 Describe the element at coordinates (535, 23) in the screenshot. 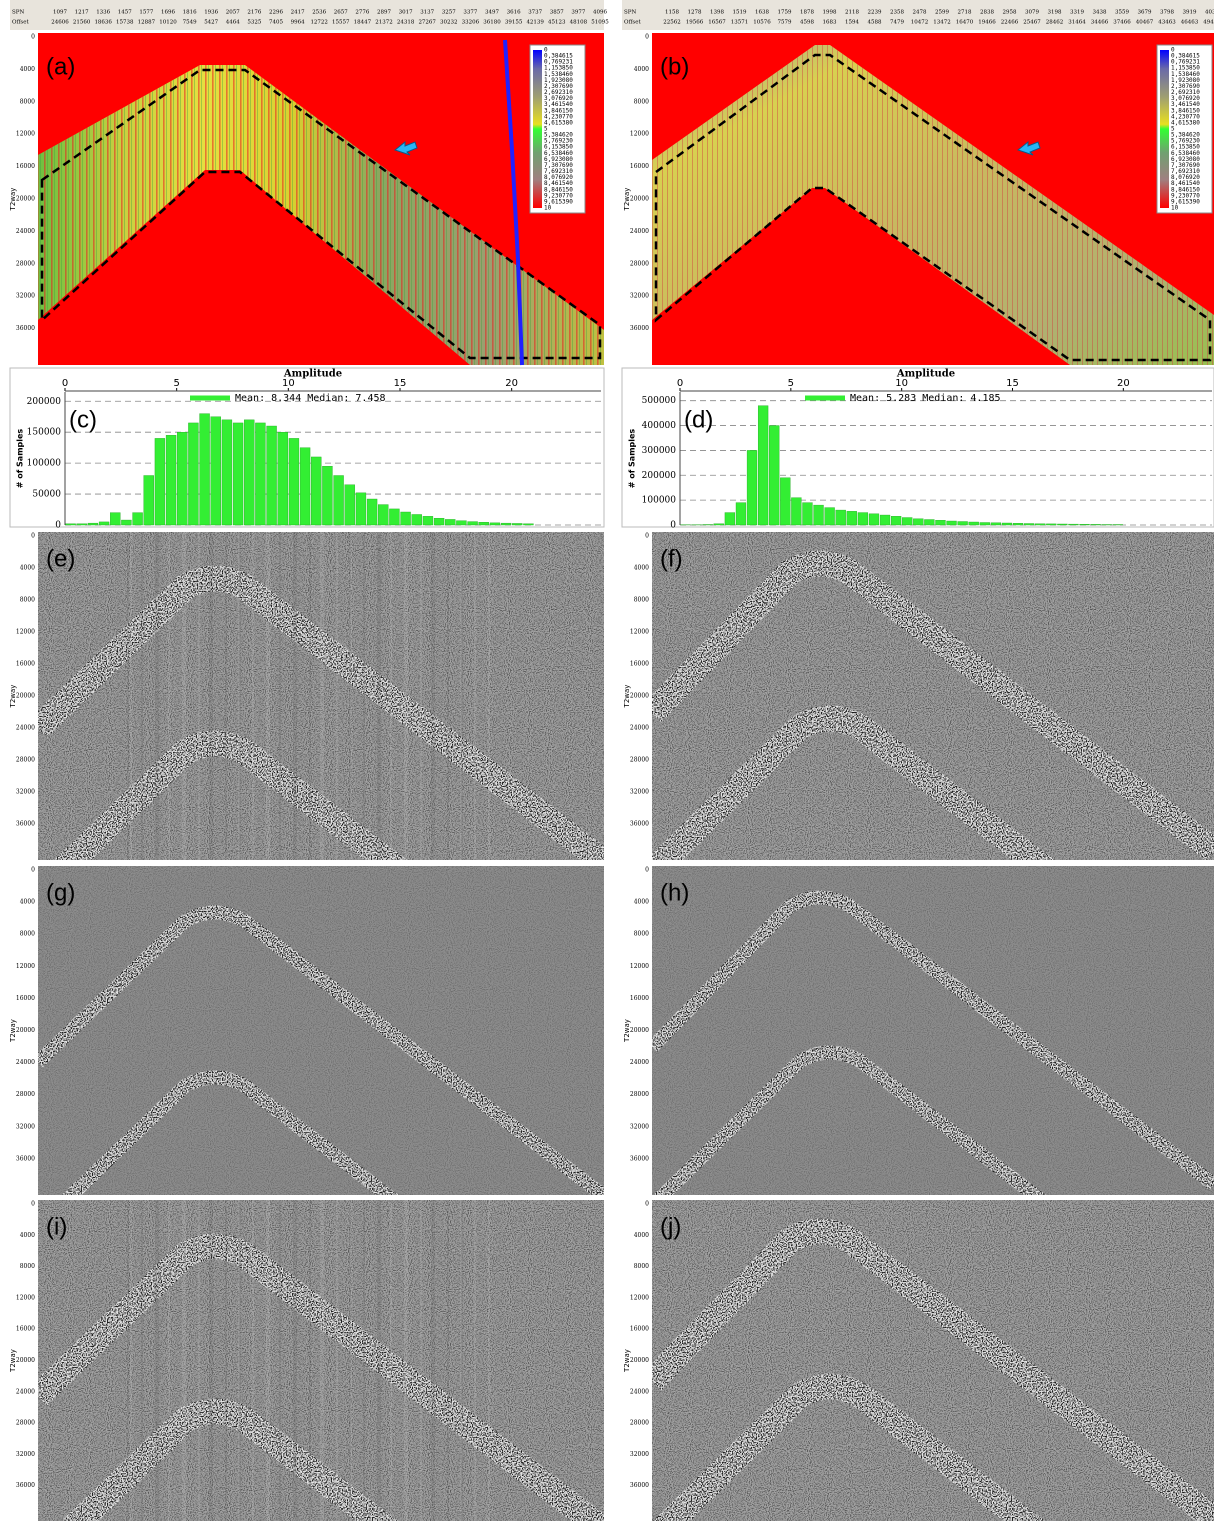

I see `offset-label: 42139` at that location.